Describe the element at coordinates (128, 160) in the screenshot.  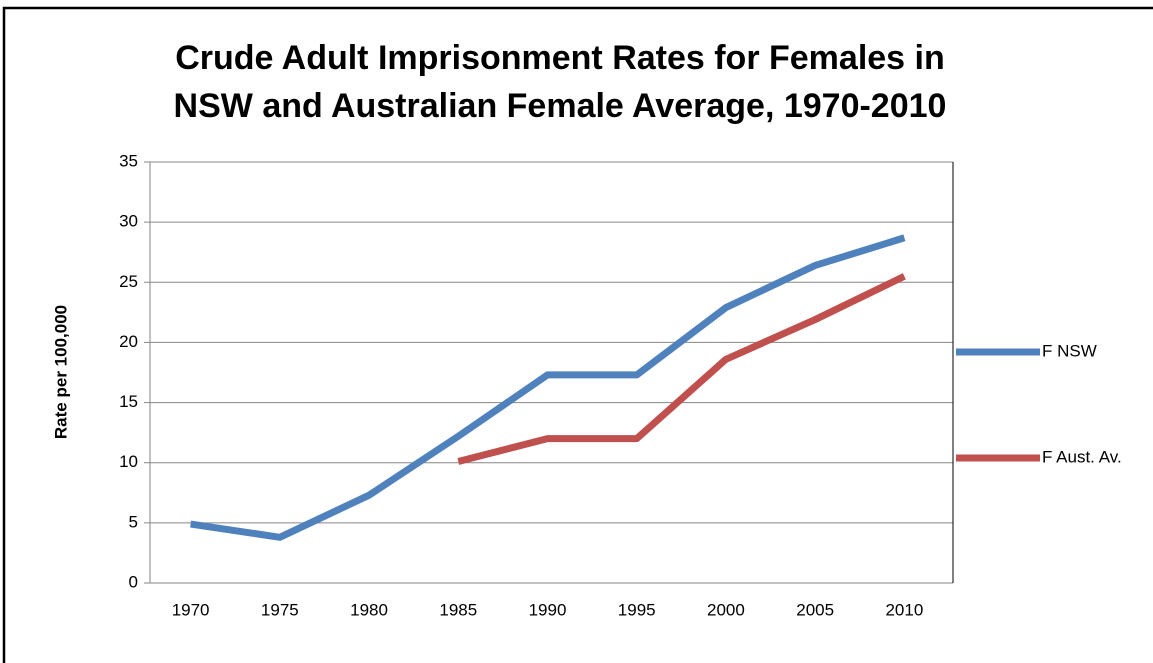
I see `y-tick-label: 35` at that location.